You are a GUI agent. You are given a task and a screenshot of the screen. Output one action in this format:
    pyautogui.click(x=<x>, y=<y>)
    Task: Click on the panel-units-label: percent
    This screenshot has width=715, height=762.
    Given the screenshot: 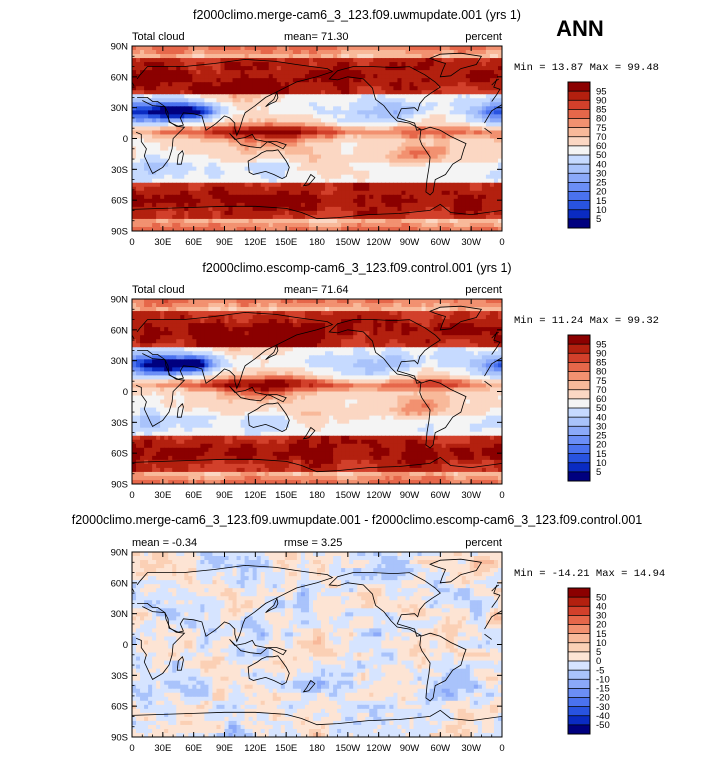 What is the action you would take?
    pyautogui.click(x=483, y=290)
    